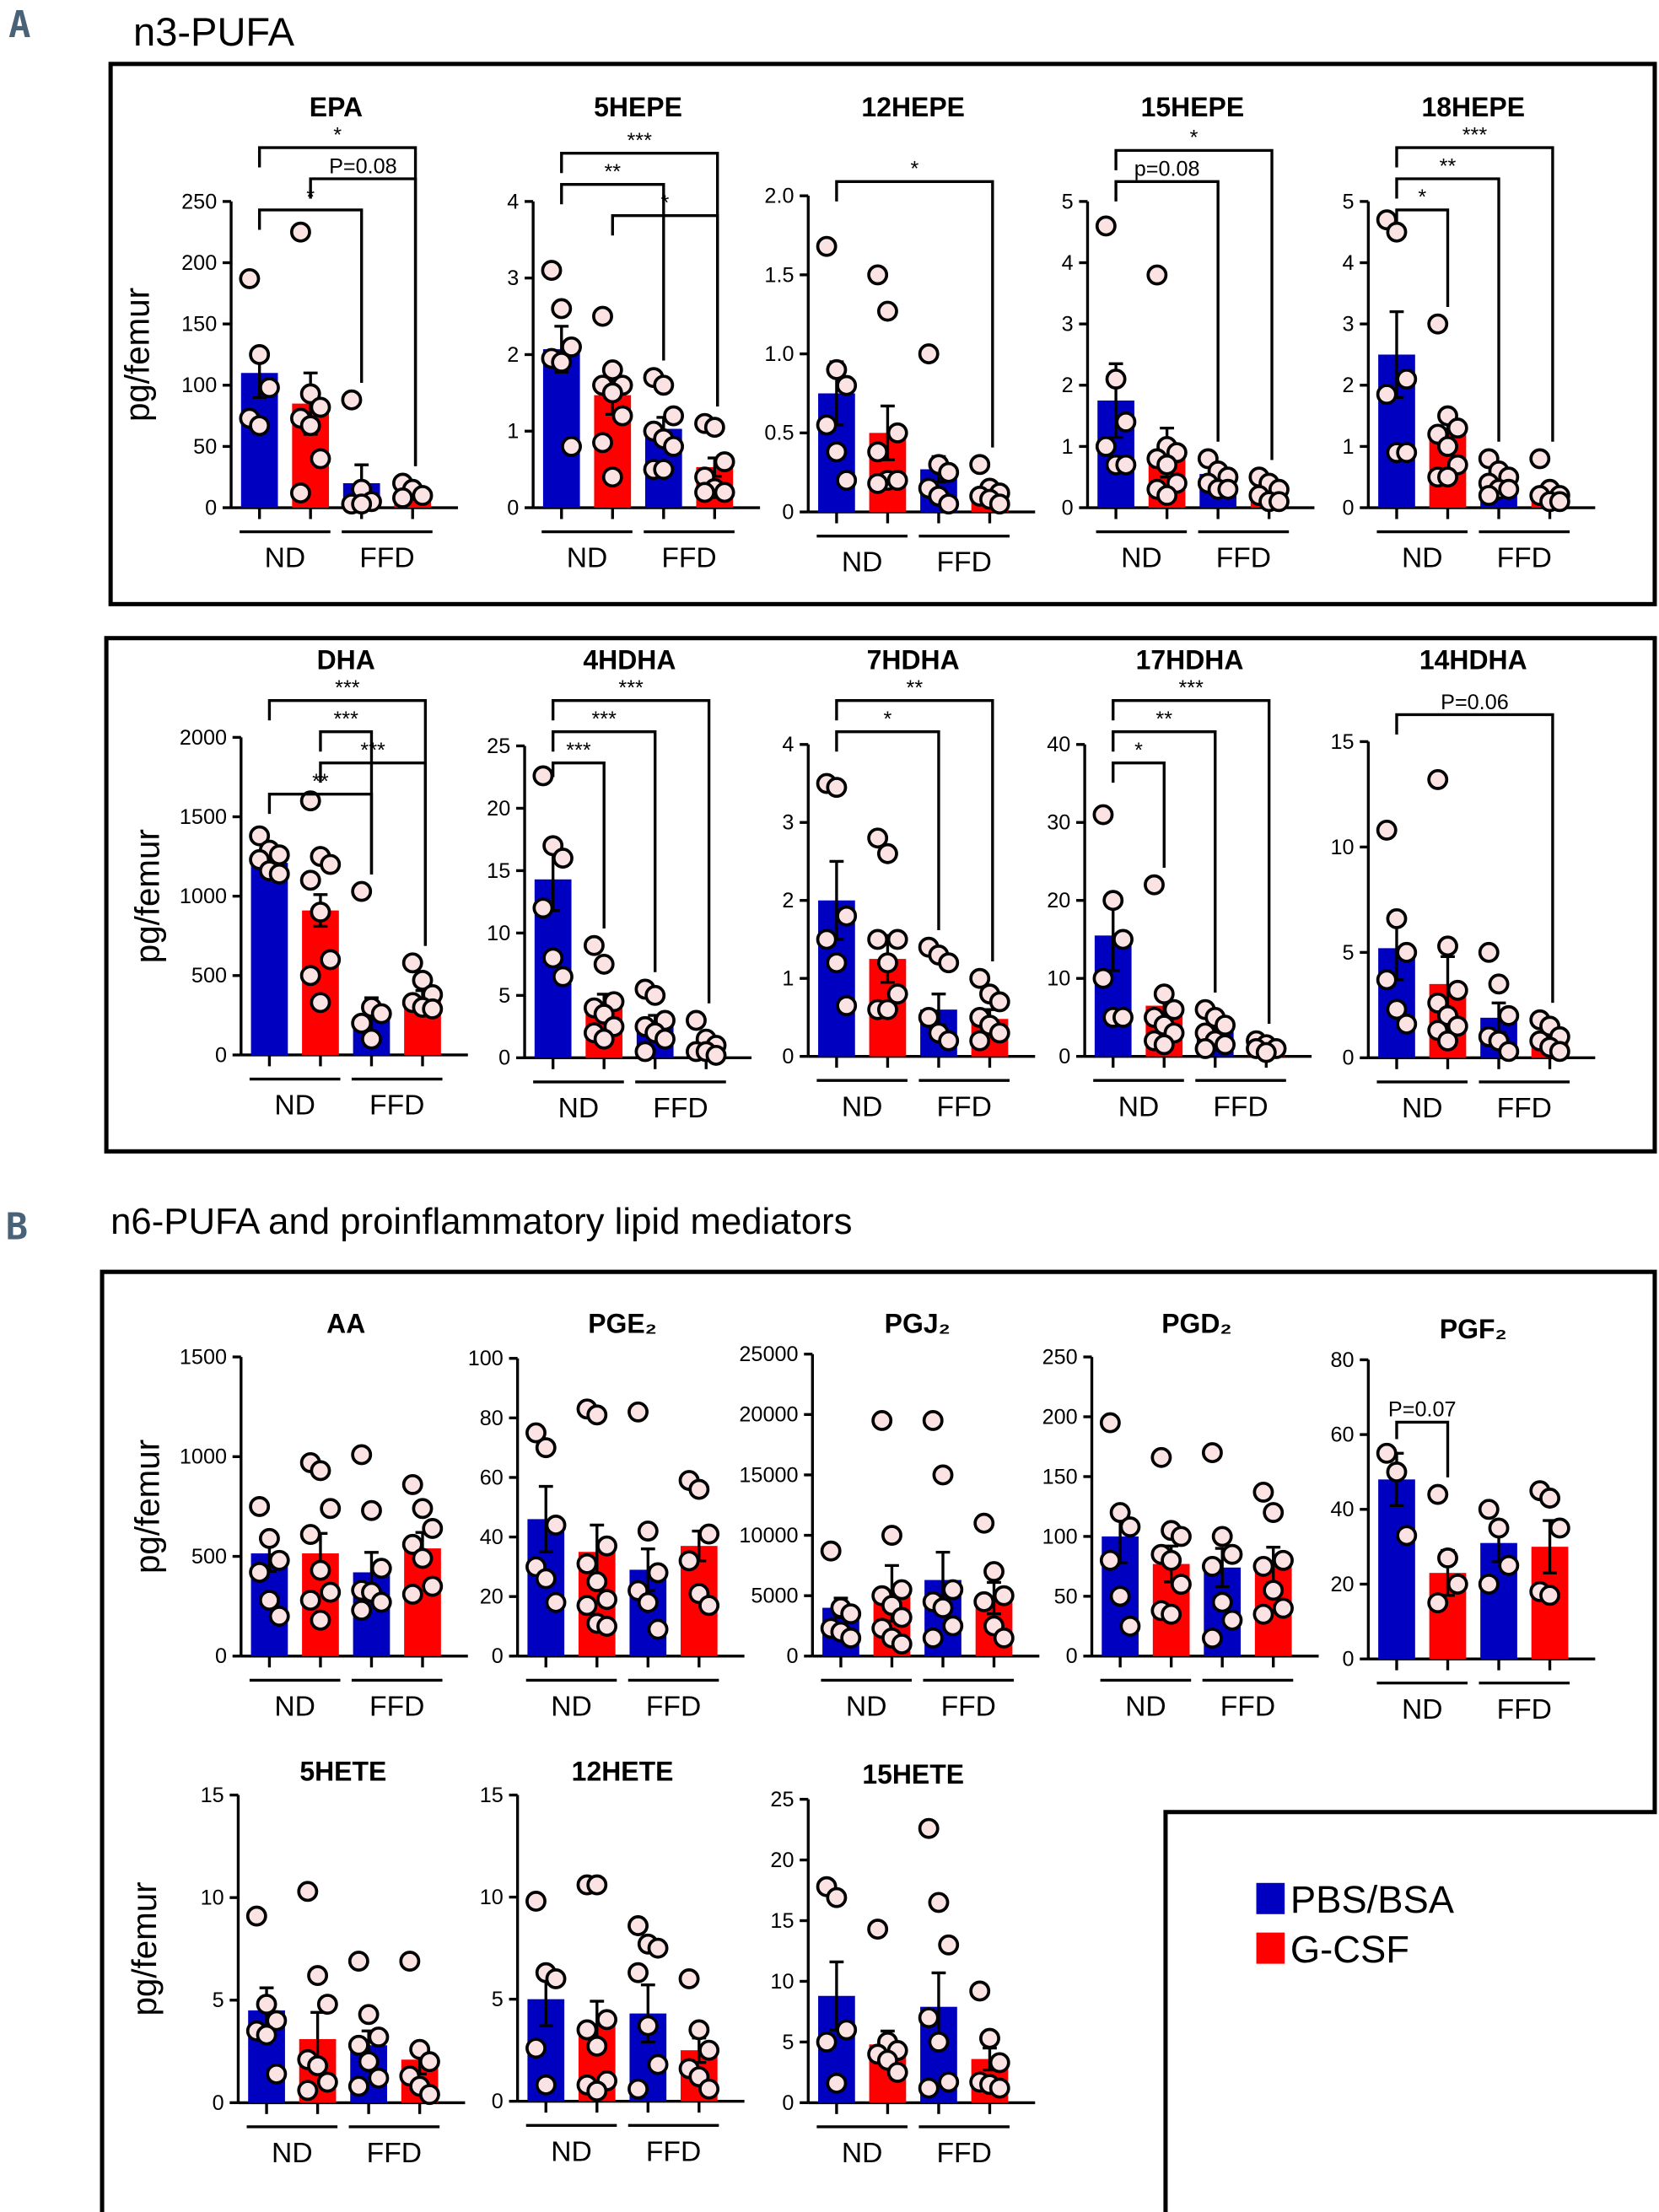  Describe the element at coordinates (1396, 1569) in the screenshot. I see `bar-pbs-nd` at that location.